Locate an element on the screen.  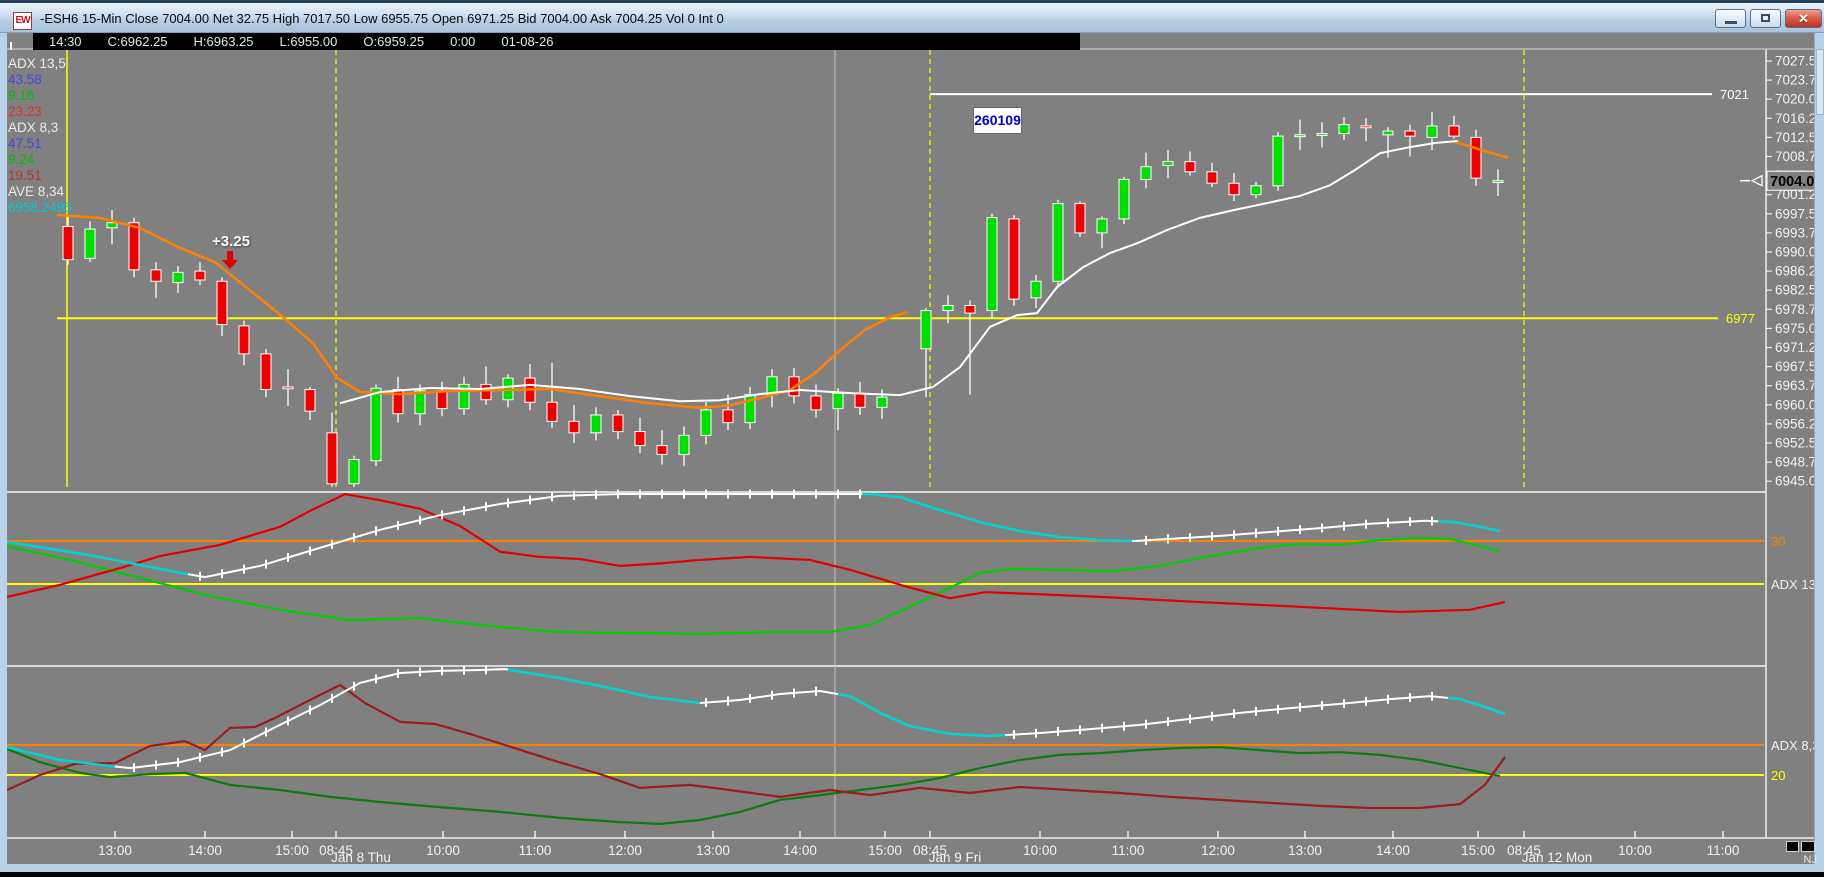
svg-text: 6990.00 is located at coordinates (1799, 251).